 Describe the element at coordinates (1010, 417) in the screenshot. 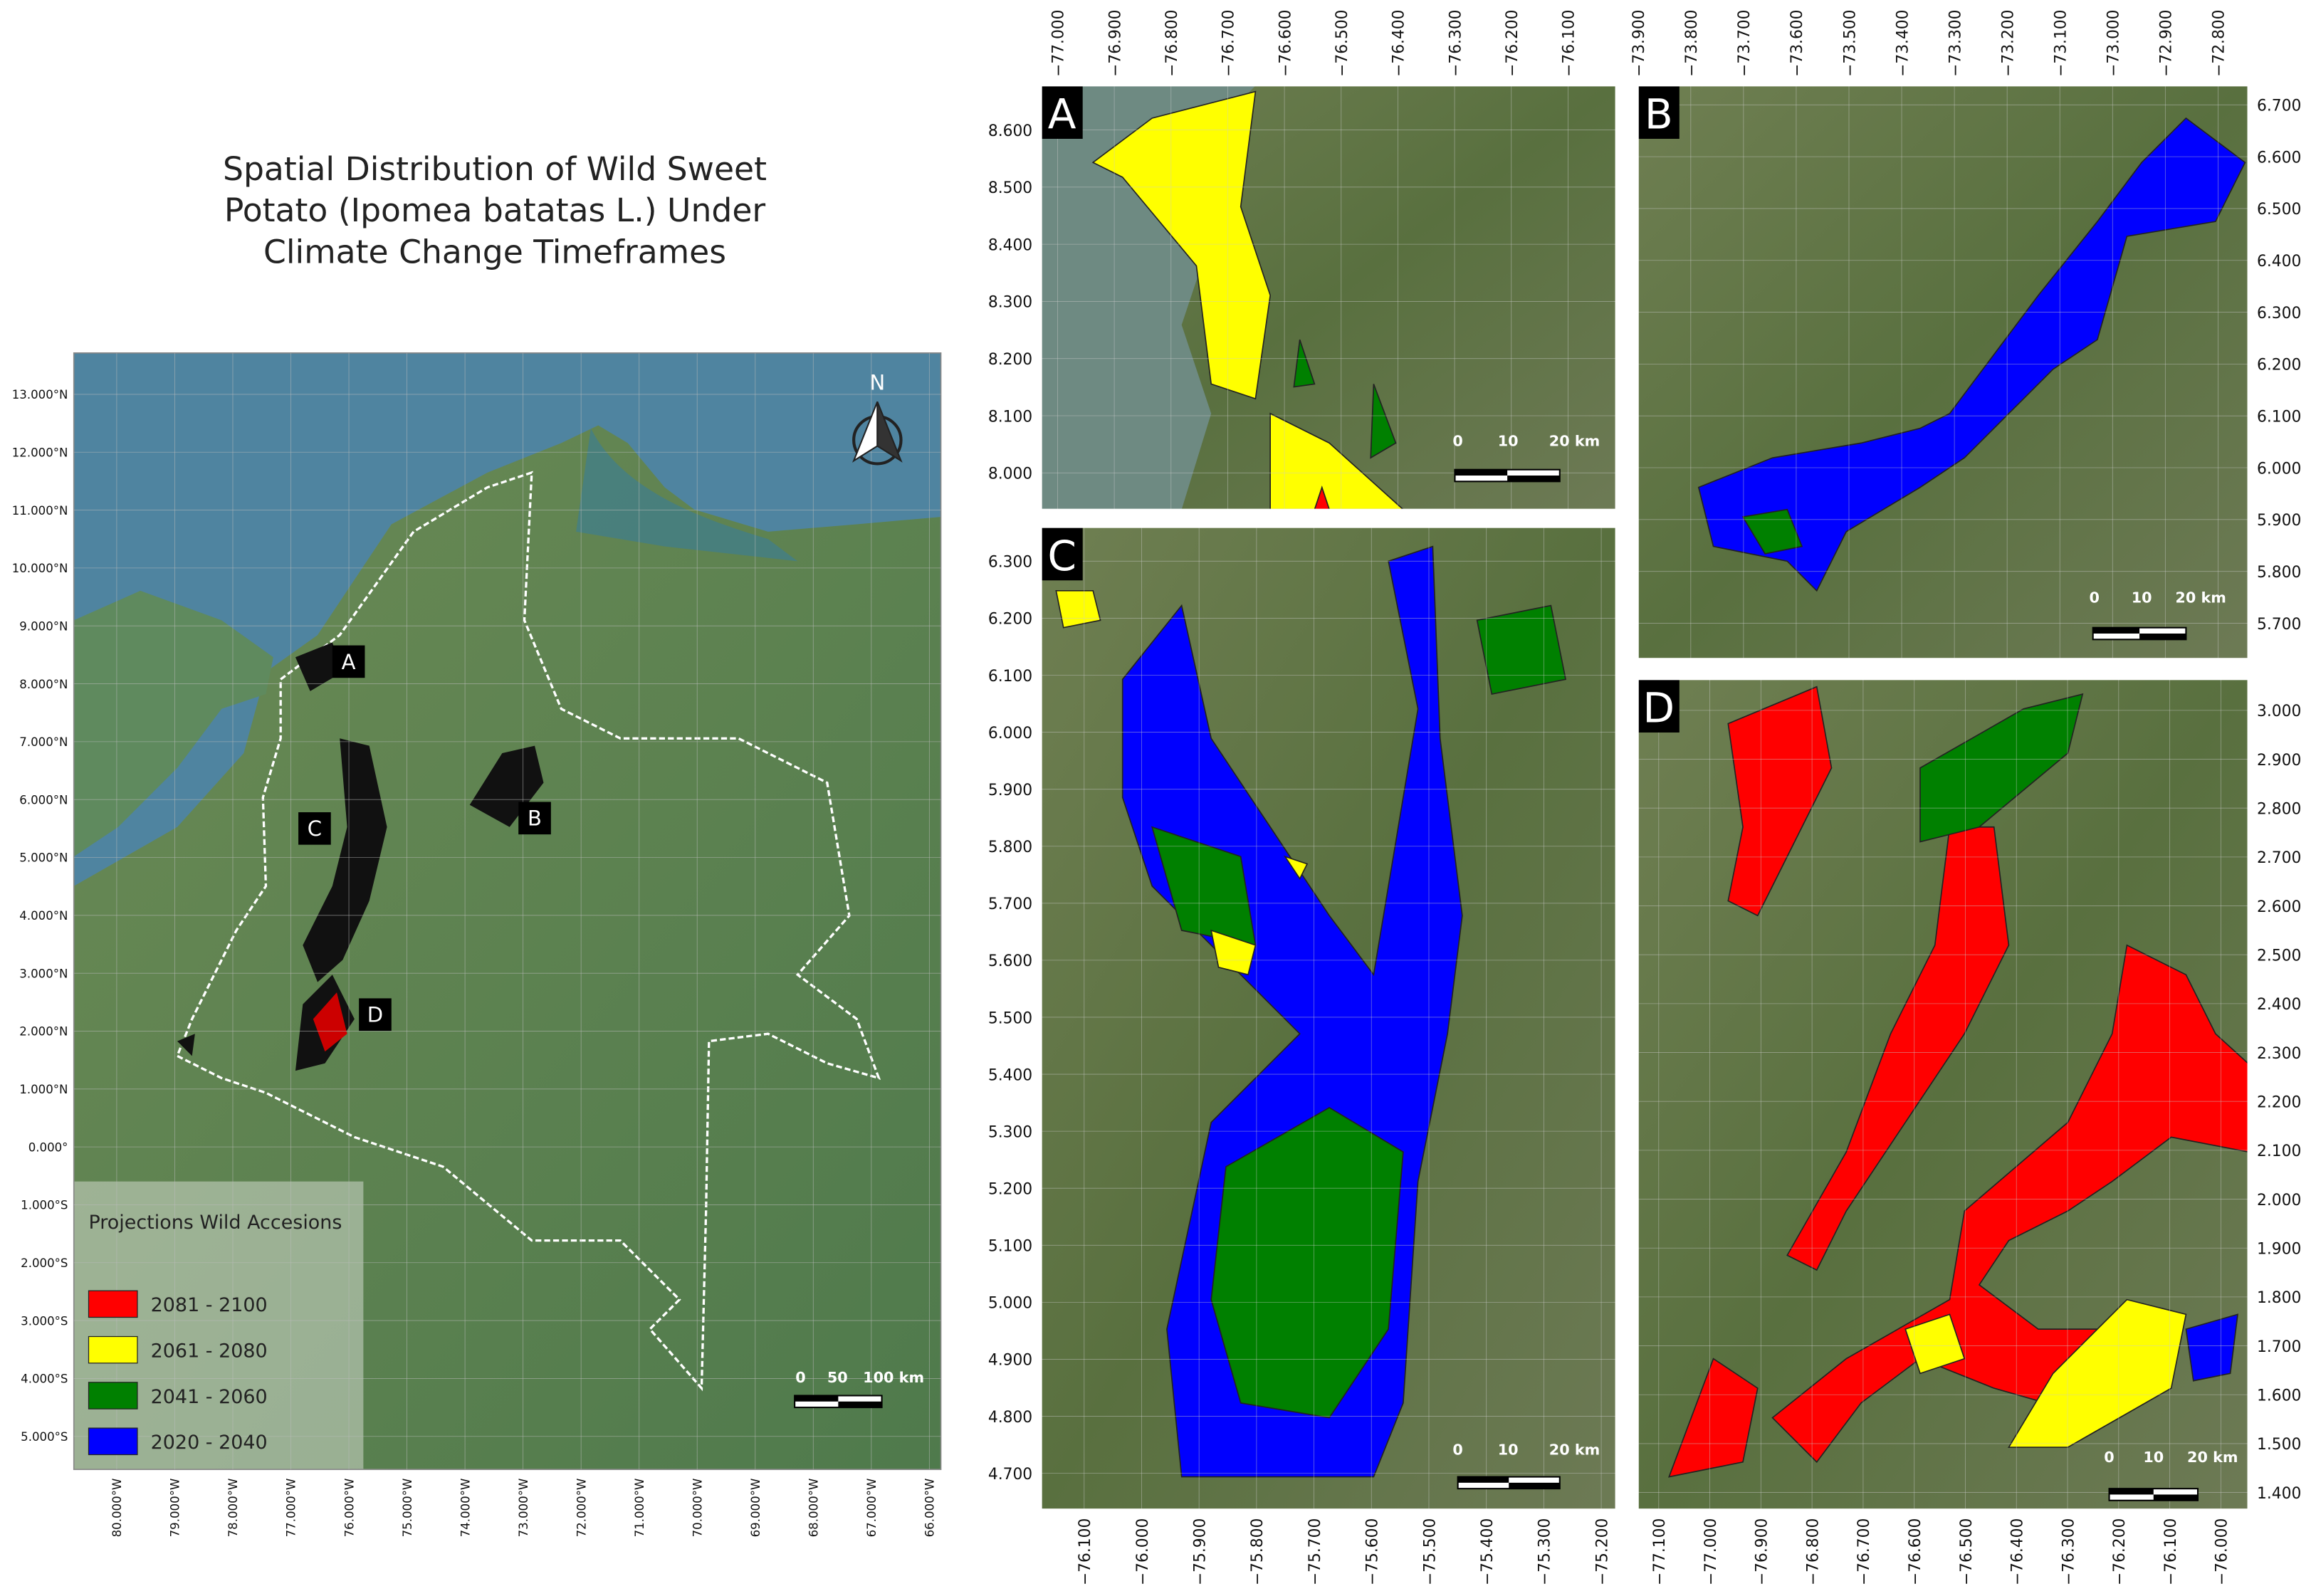

I see `lat-tick-label: 8.100` at that location.